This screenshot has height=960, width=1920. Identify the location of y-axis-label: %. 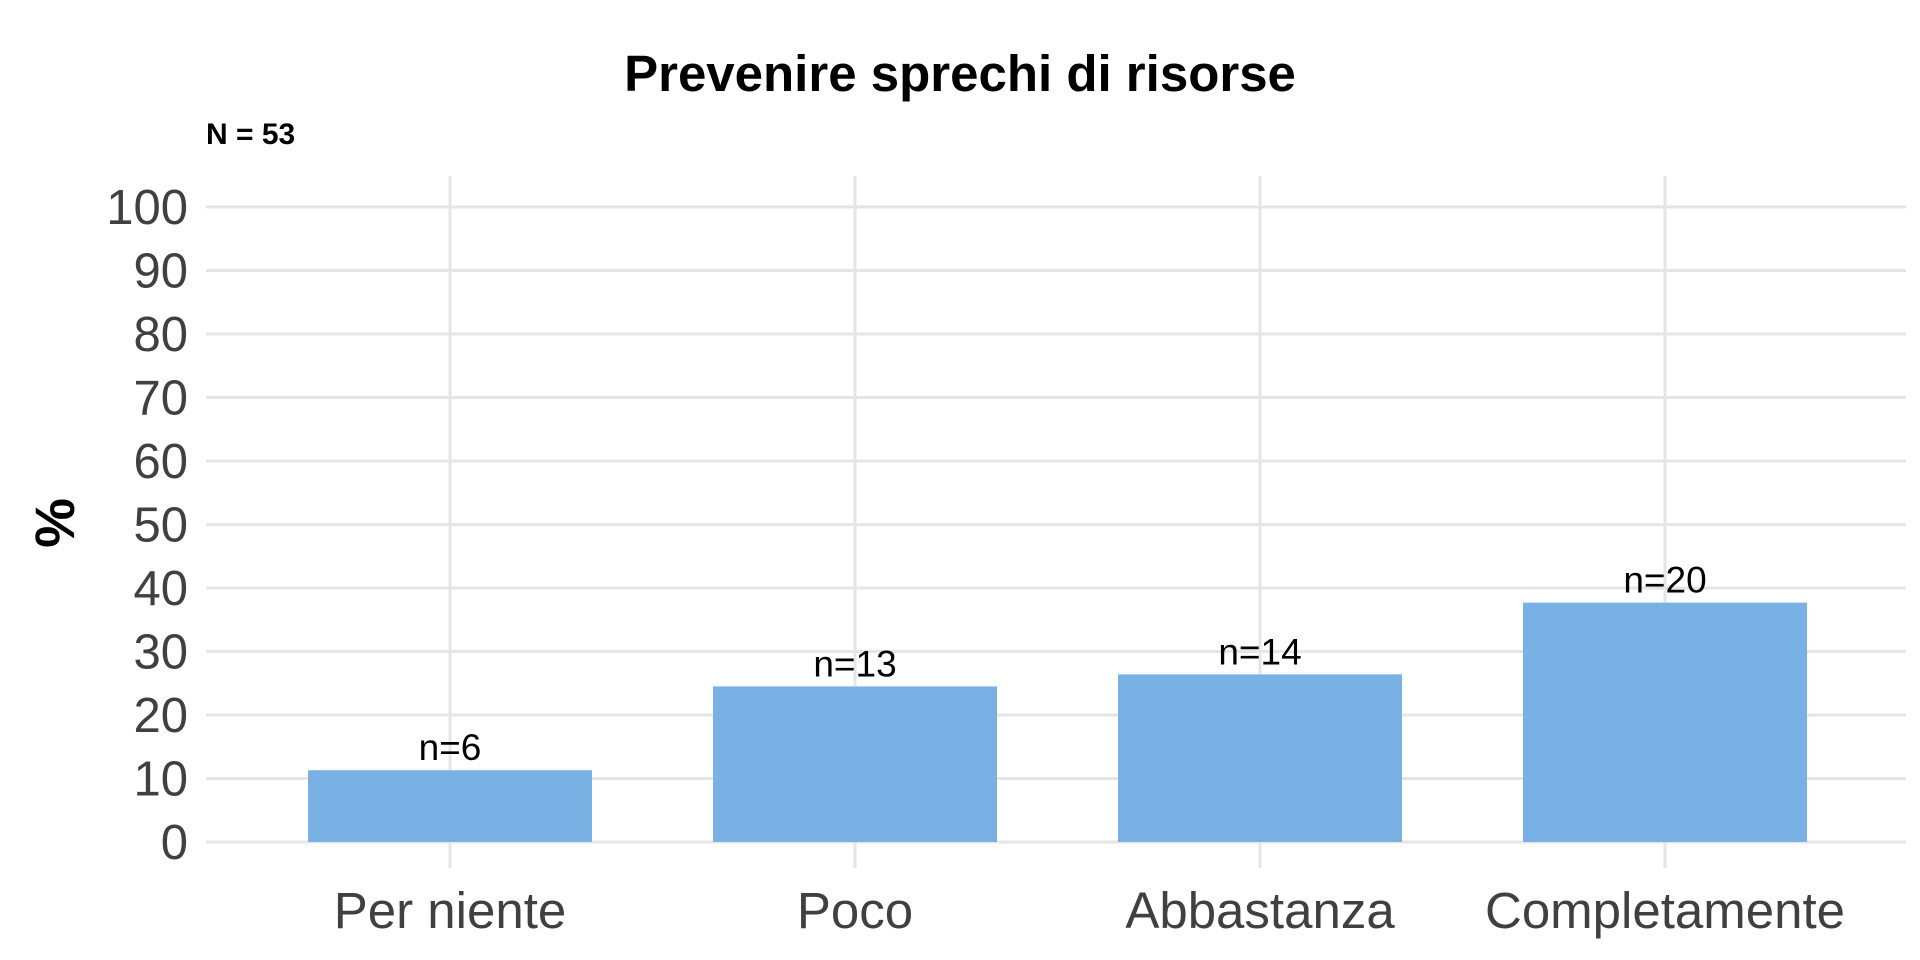
(54, 523).